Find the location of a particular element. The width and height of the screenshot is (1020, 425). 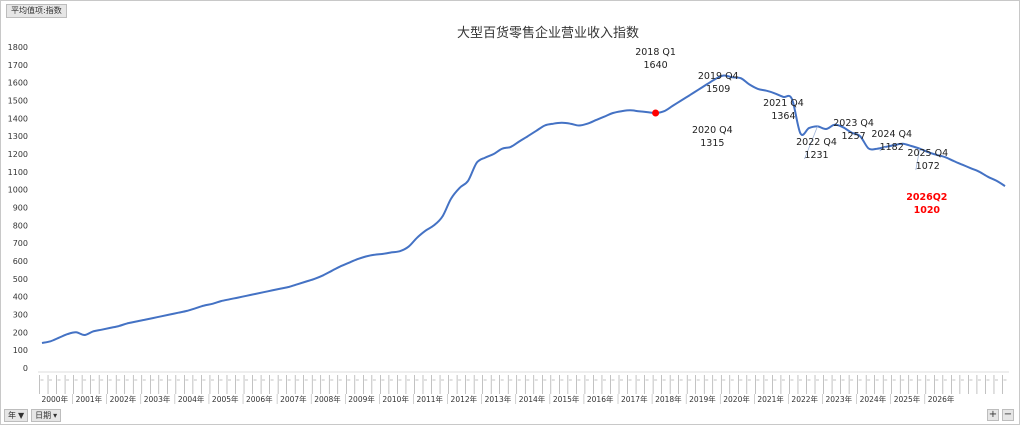

year-tick-label: 2002年 is located at coordinates (123, 399).